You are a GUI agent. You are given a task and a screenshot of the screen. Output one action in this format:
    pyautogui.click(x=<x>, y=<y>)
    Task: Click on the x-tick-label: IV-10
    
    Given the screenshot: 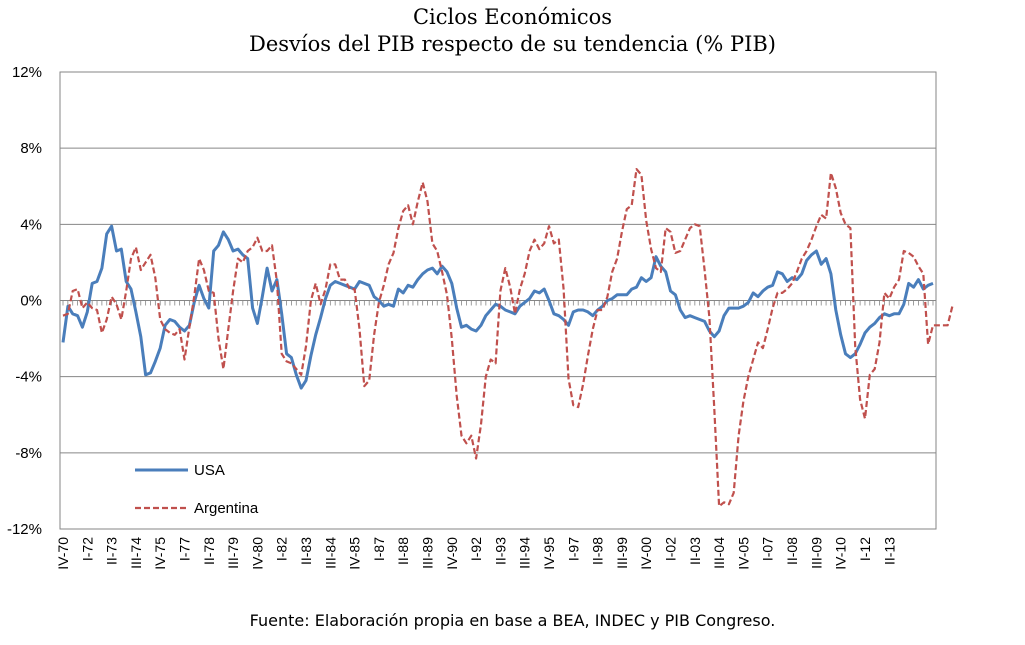 What is the action you would take?
    pyautogui.click(x=841, y=553)
    